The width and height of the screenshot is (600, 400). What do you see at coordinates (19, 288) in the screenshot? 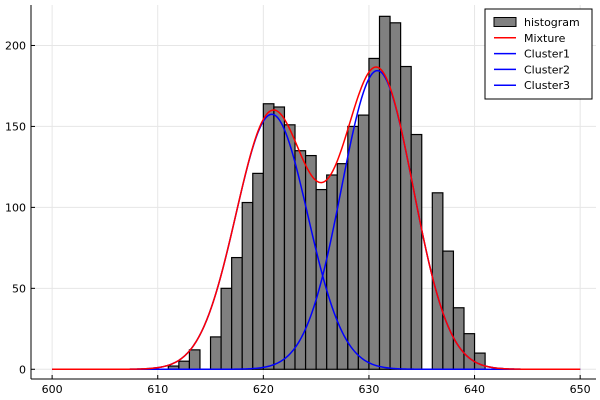
I see `y-tick-label: 50` at bounding box center [19, 288].